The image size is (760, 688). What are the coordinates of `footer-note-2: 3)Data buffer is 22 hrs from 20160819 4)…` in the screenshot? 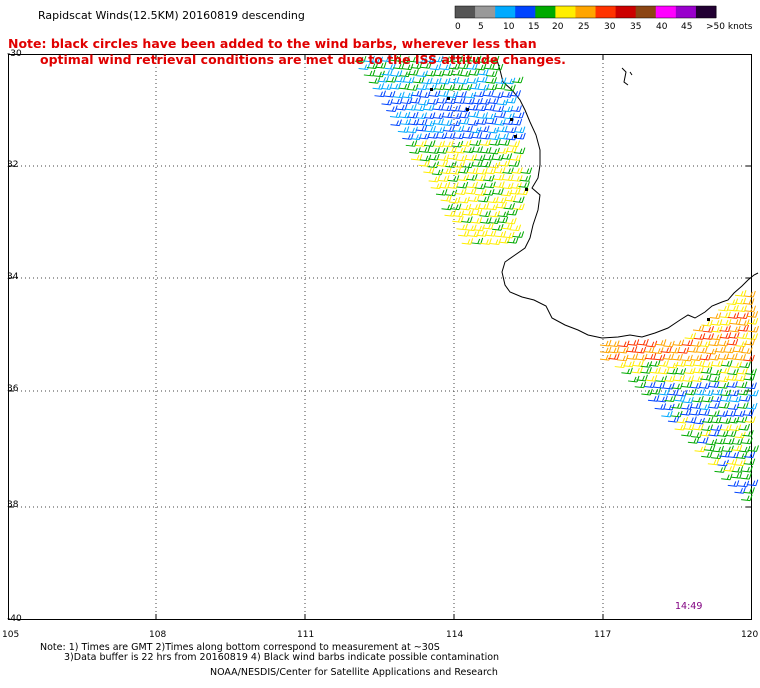 It's located at (282, 657).